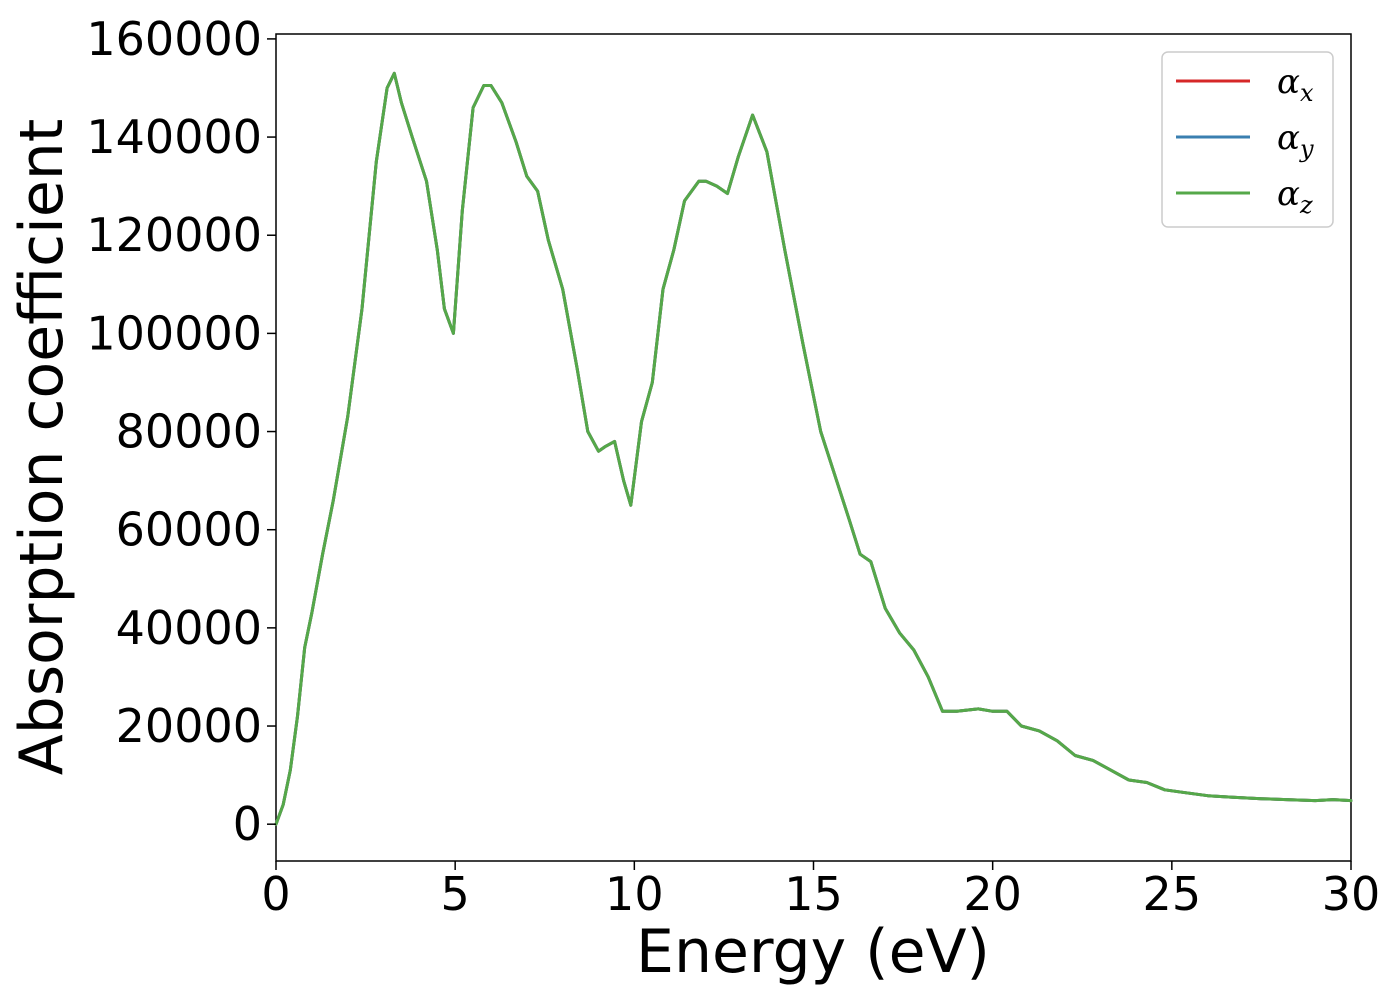 The image size is (1400, 1000). Describe the element at coordinates (1351, 894) in the screenshot. I see `x-tick-label: 30` at that location.